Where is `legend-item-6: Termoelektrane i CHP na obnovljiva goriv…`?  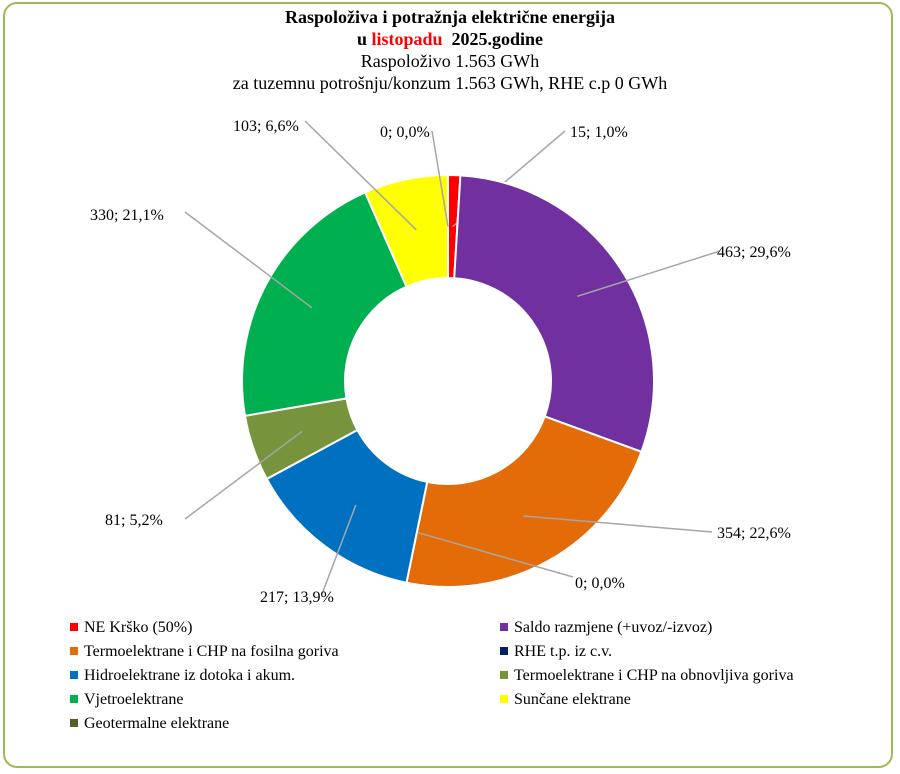
legend-item-6: Termoelektrane i CHP na obnovljiva goriv… is located at coordinates (647, 676).